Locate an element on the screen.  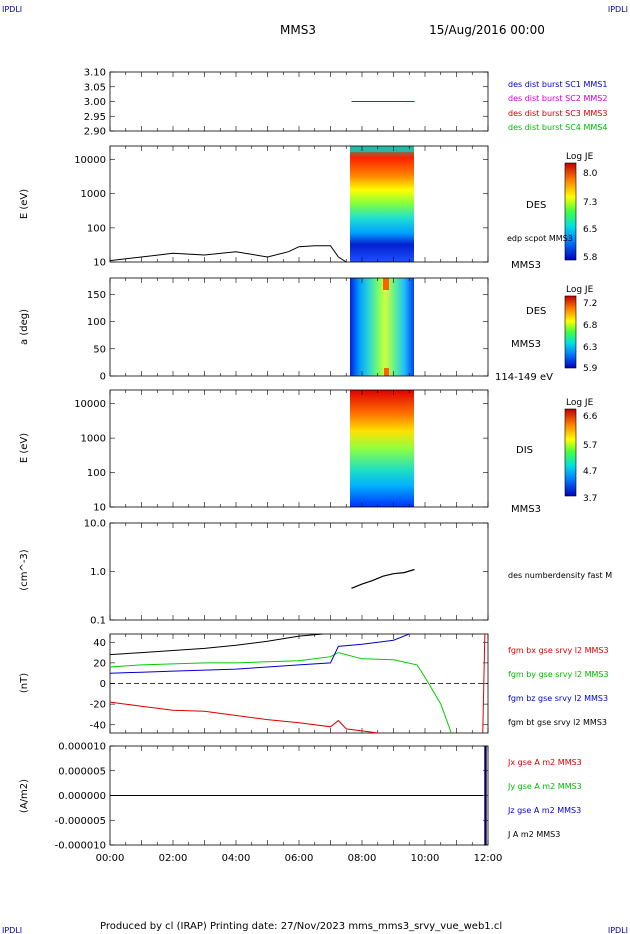
legend-entry: fgm by gse srvy l2 MMS3 is located at coordinates (558, 674).